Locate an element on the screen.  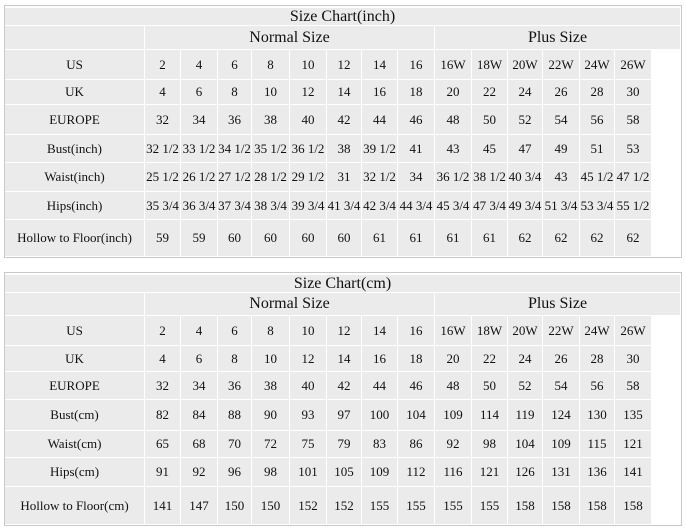
size-value: 88 is located at coordinates (235, 415).